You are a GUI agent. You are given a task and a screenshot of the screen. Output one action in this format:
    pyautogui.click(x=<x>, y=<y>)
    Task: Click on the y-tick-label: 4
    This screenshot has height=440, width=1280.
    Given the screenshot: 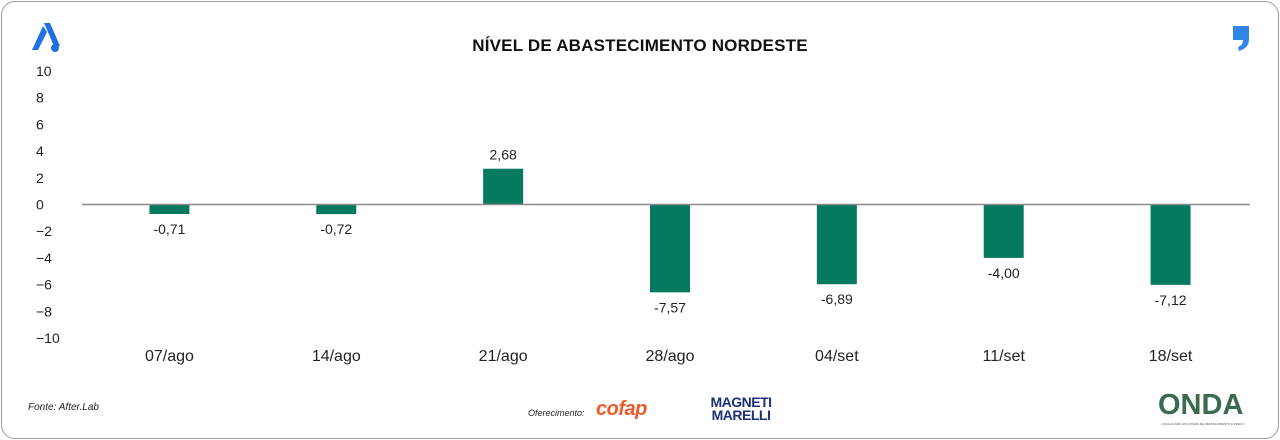 What is the action you would take?
    pyautogui.click(x=40, y=151)
    